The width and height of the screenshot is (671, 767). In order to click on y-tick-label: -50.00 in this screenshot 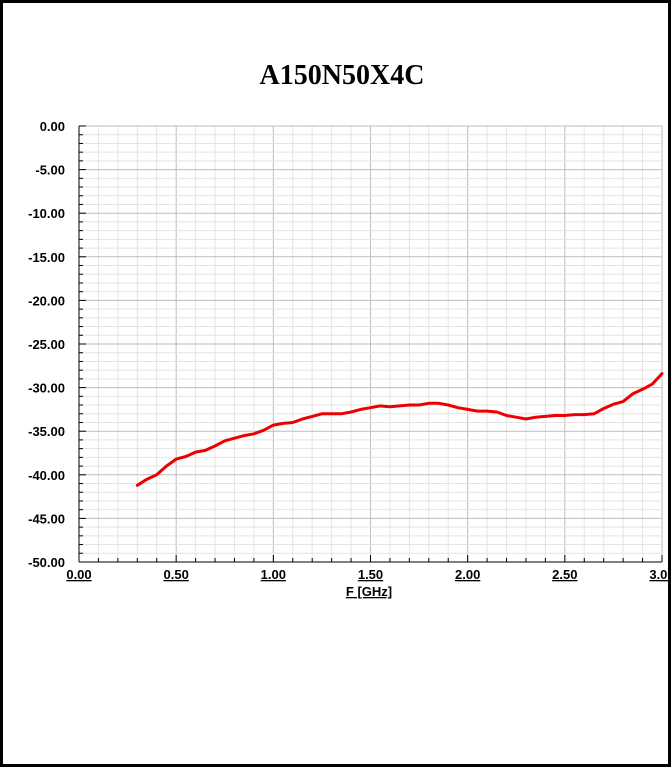, I will do `click(46, 562)`.